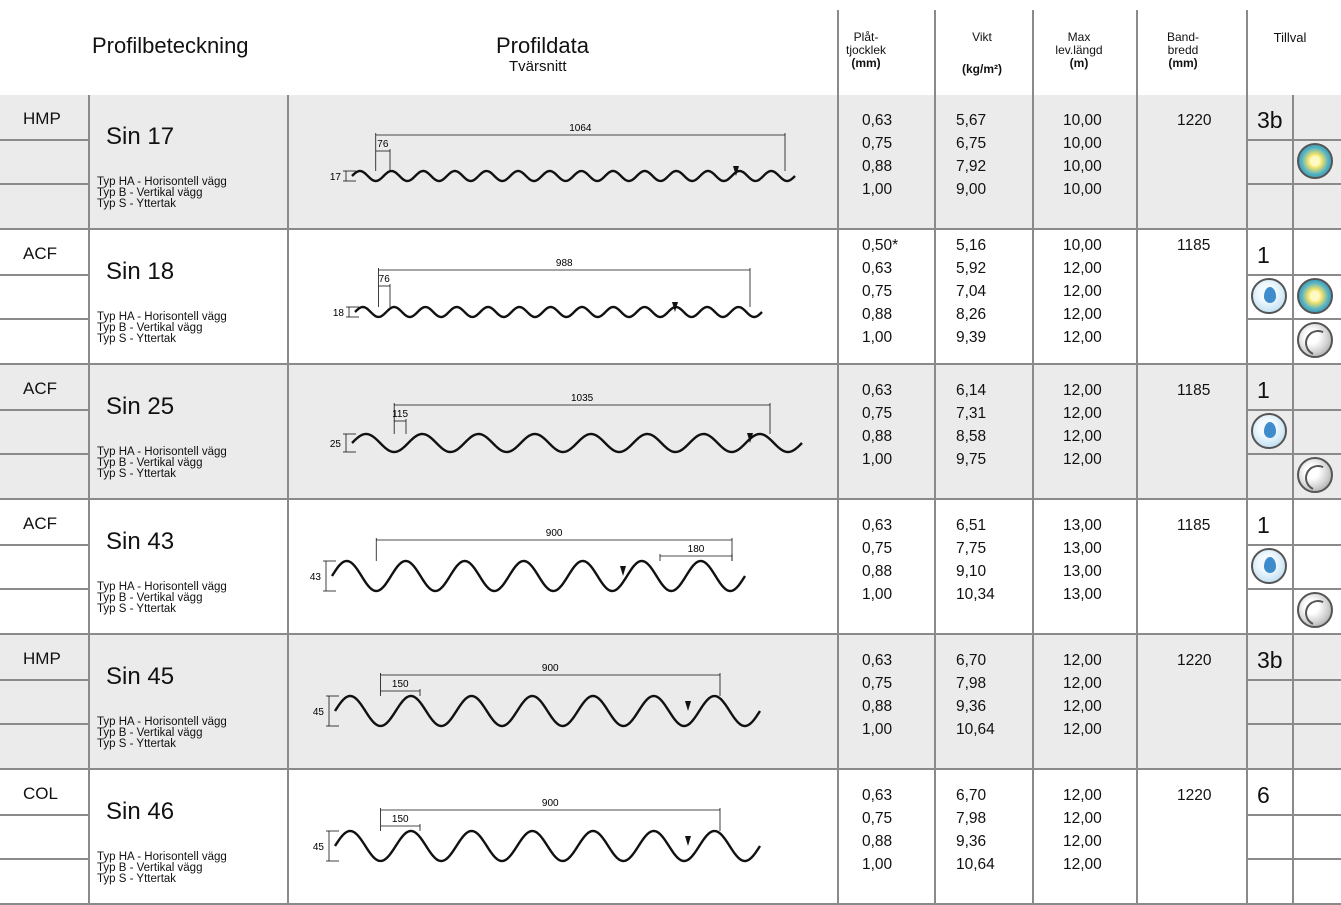  Describe the element at coordinates (971, 314) in the screenshot. I see `weight-value: 8,26` at that location.